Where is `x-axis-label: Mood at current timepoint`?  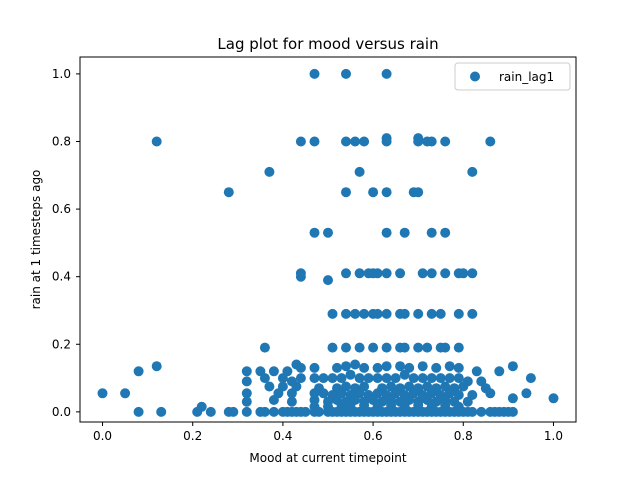 x-axis-label: Mood at current timepoint is located at coordinates (327, 458).